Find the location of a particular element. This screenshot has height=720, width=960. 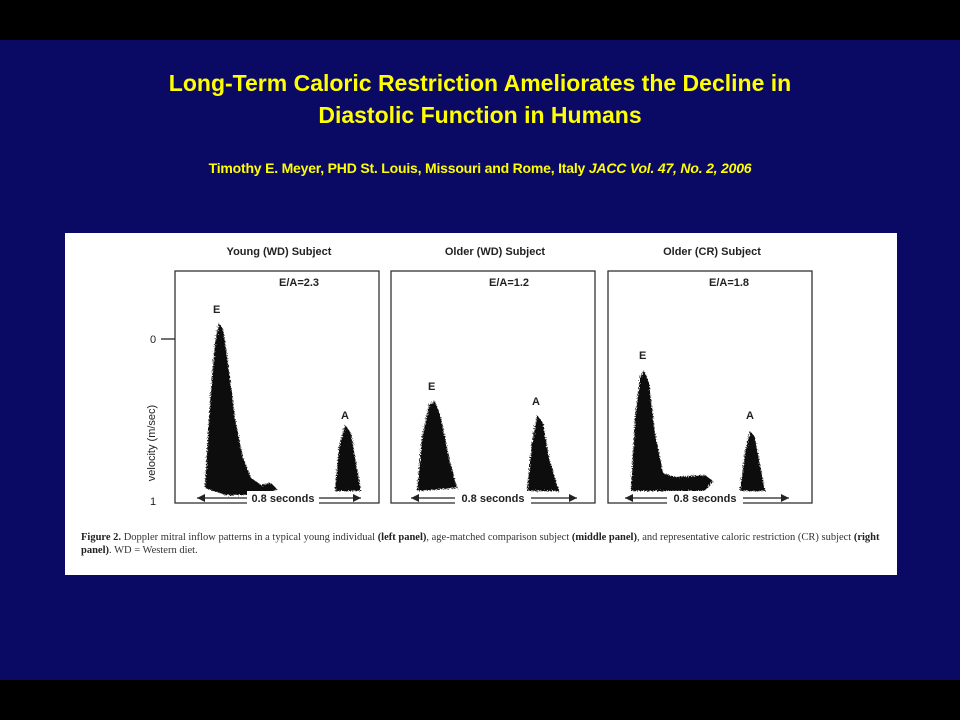

panel-1-arrow-right is located at coordinates (357, 498).